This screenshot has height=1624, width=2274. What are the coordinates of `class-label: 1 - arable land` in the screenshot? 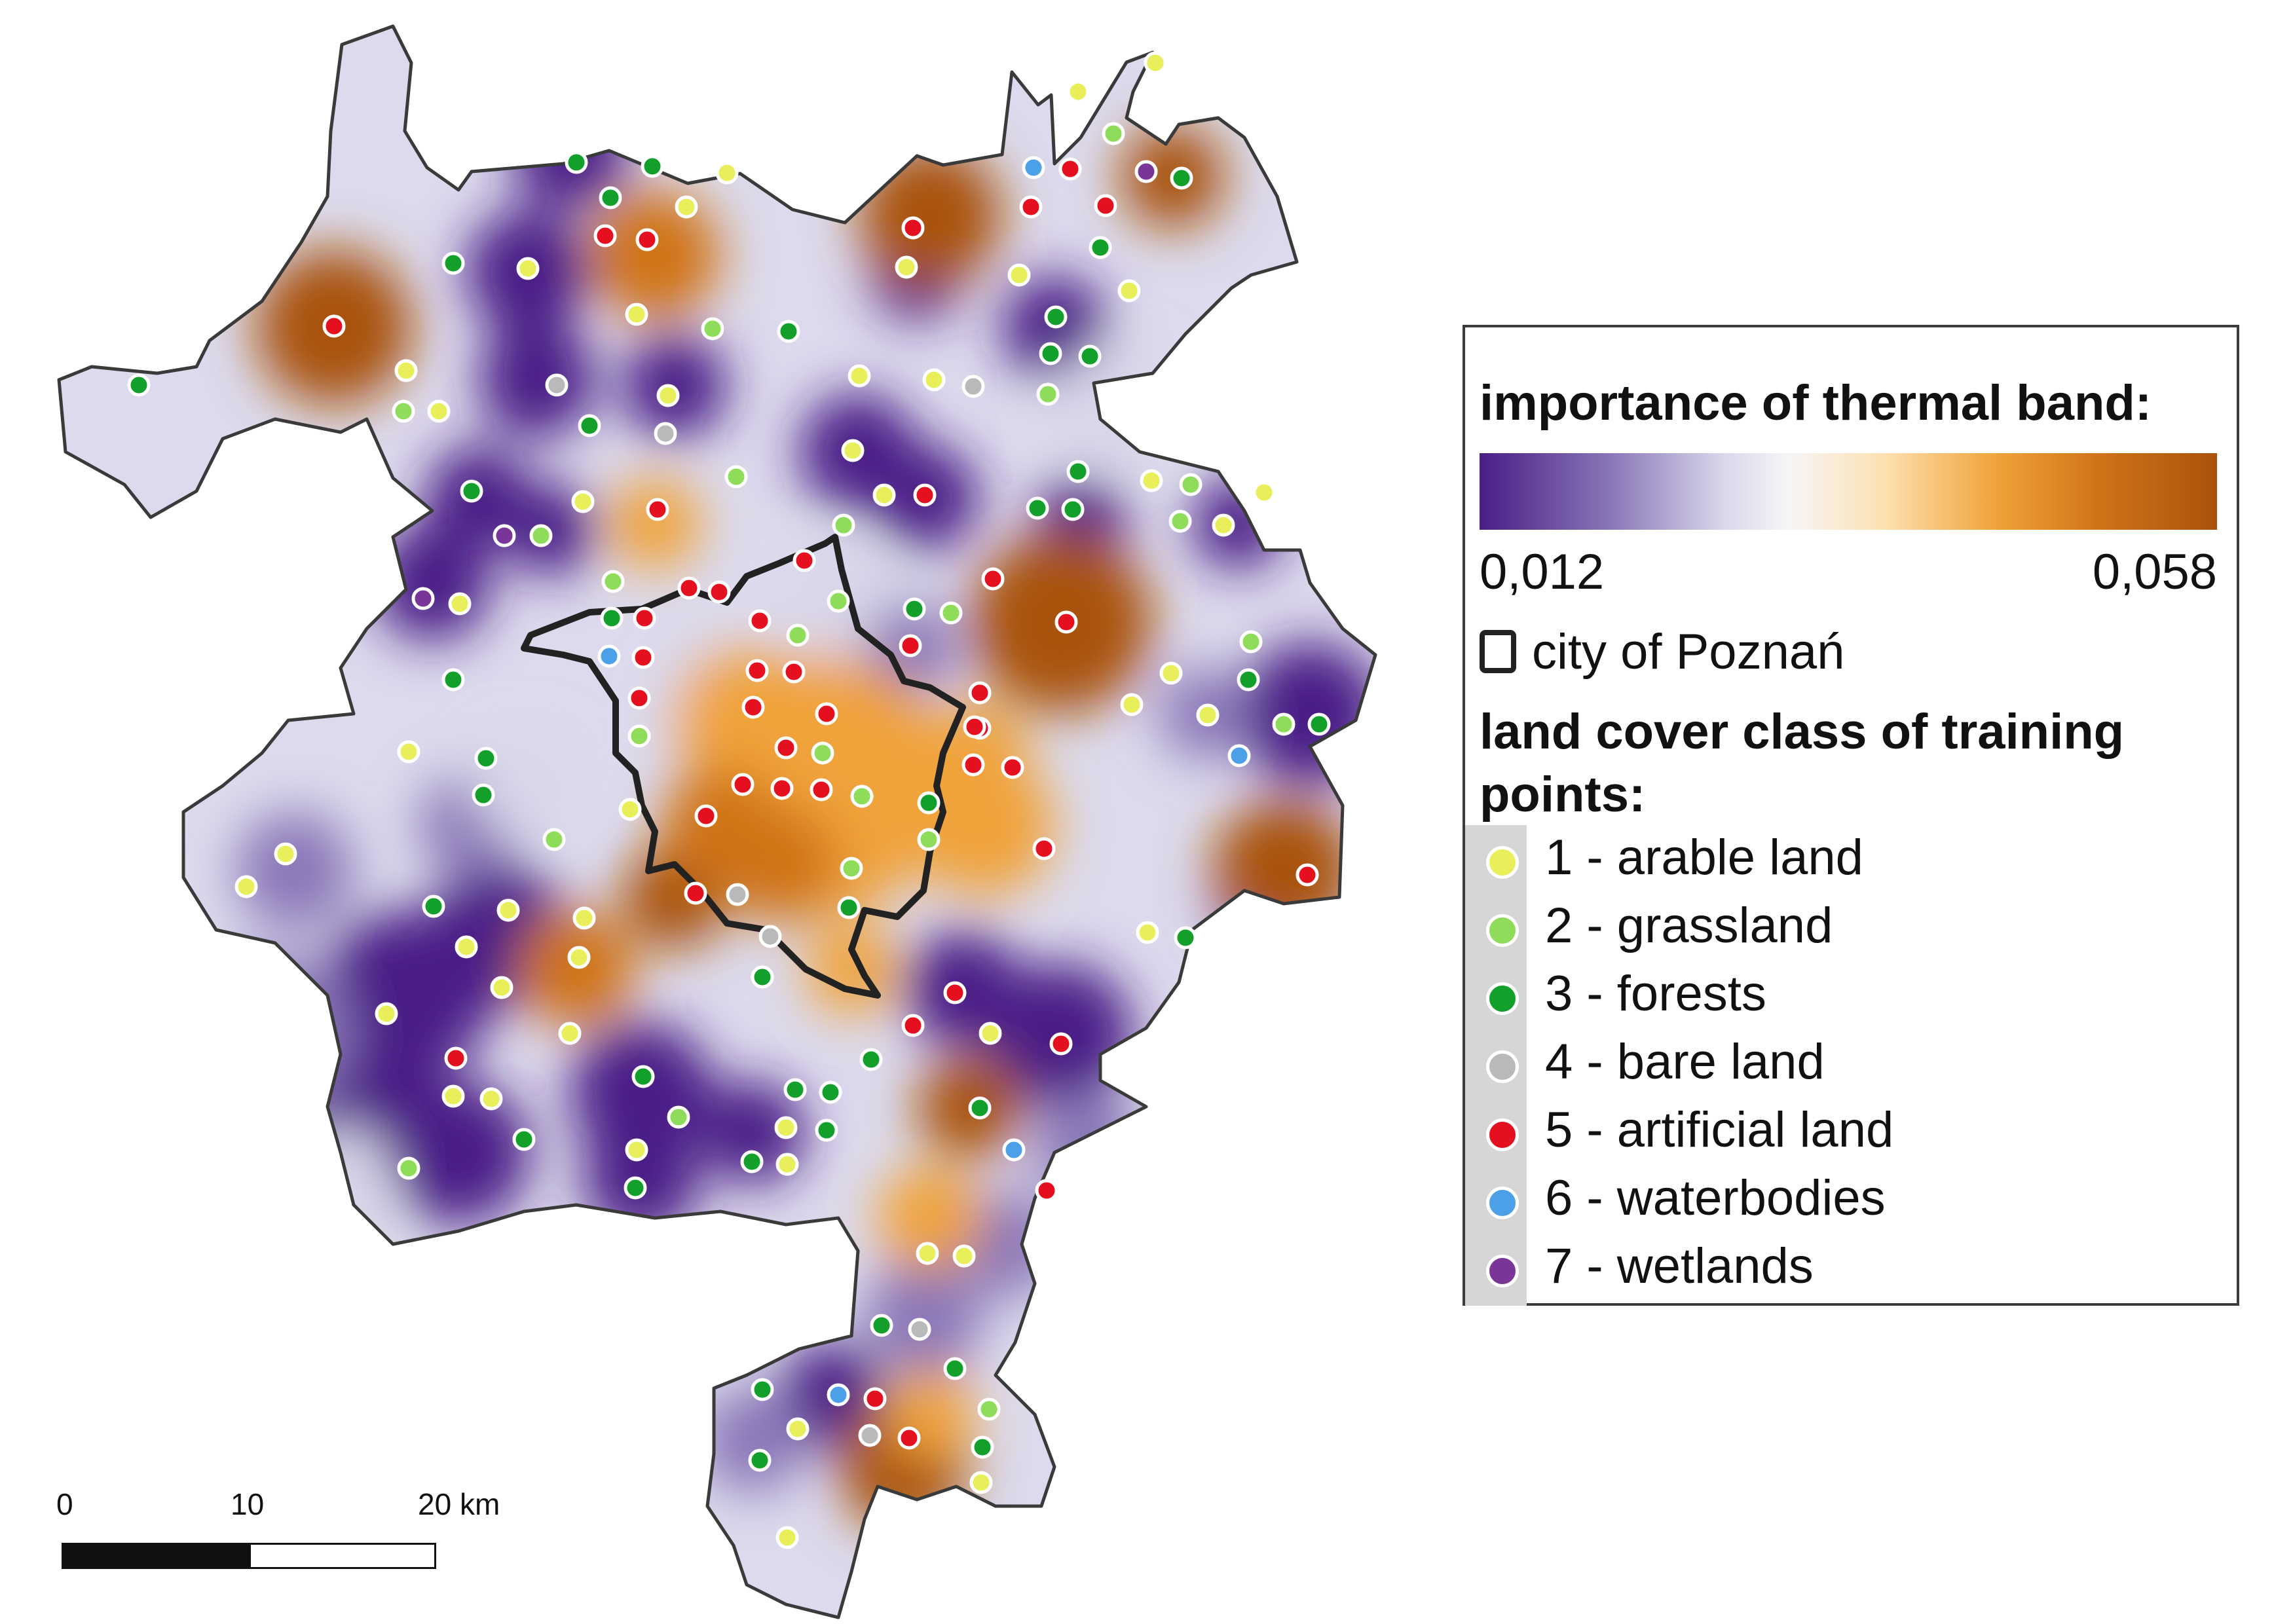 It's located at (1704, 857).